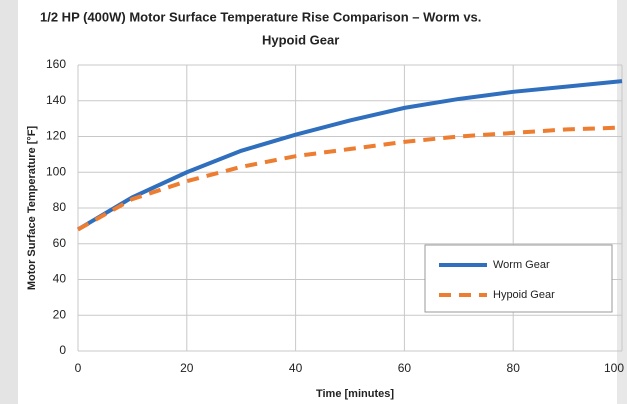  What do you see at coordinates (56, 136) in the screenshot?
I see `y-tick-label: 120` at bounding box center [56, 136].